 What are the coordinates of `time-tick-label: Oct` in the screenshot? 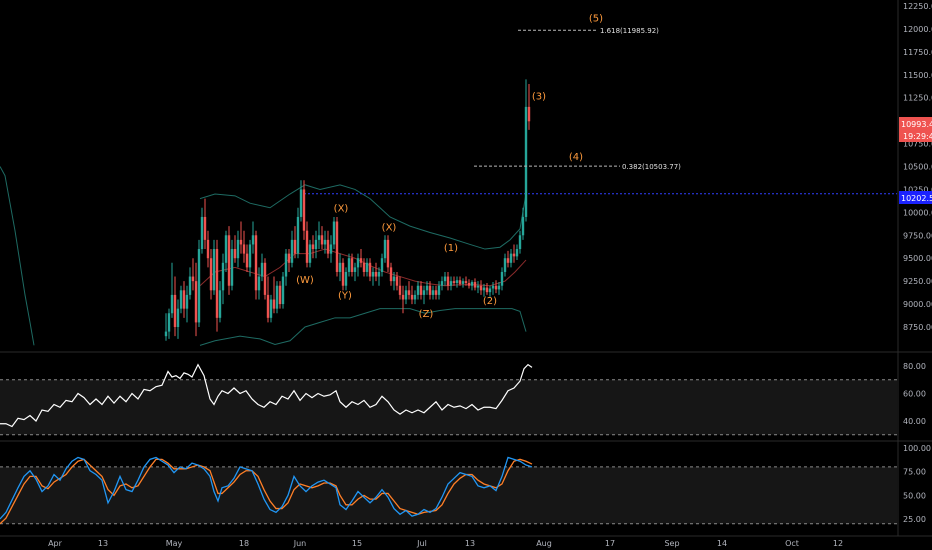 It's located at (792, 543).